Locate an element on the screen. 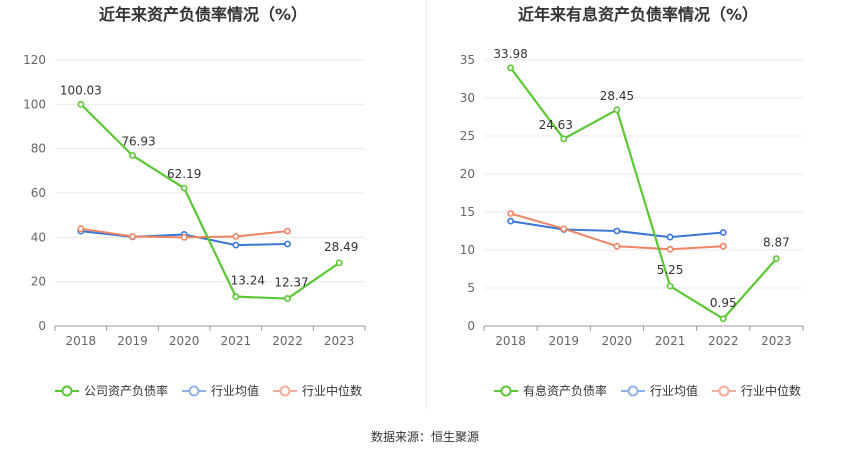 The image size is (850, 459). chart2-data-label: 28.45 is located at coordinates (617, 96).